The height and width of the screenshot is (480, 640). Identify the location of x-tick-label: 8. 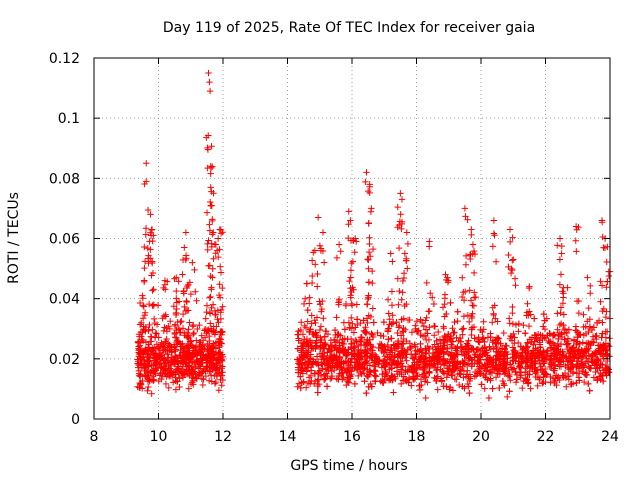
(94, 437).